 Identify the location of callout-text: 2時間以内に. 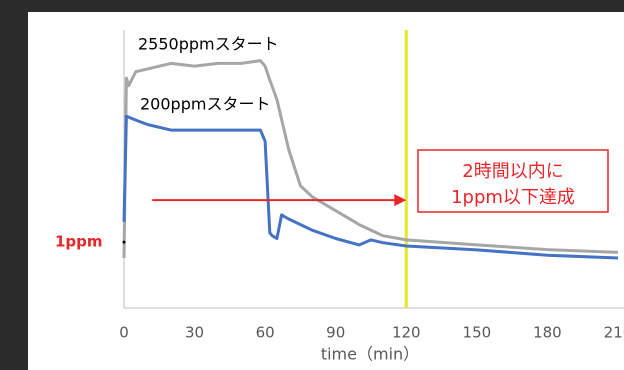
(512, 171).